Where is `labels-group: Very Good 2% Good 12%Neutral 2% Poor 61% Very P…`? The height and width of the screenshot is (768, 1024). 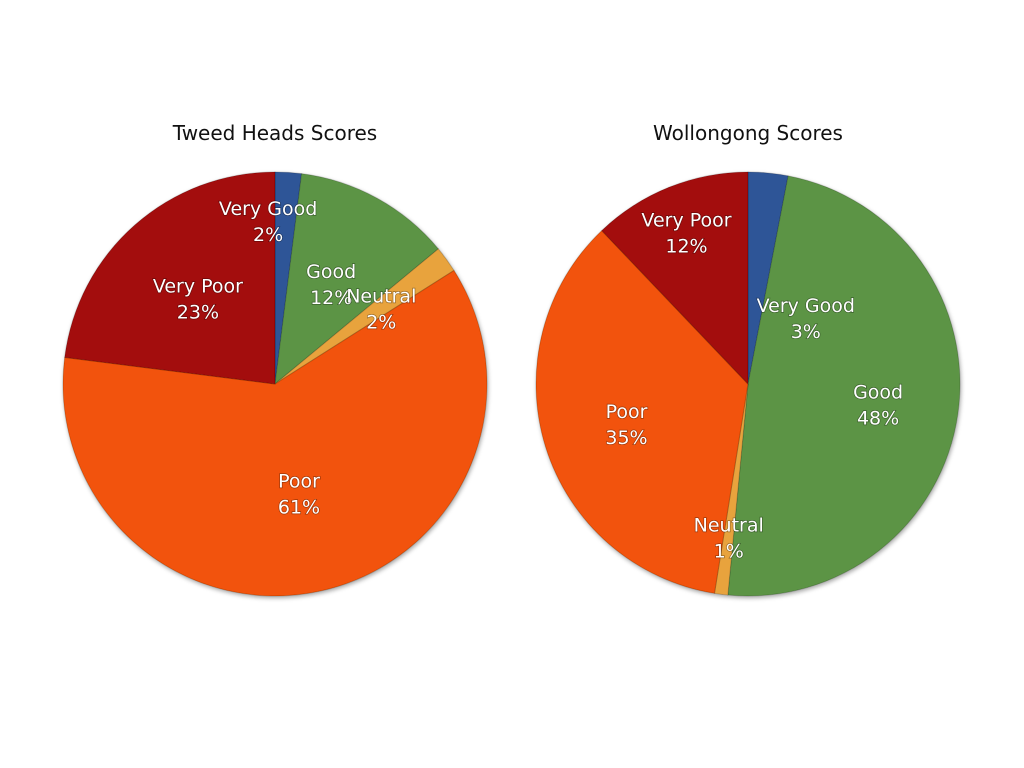 labels-group: Very Good 2% Good 12%Neutral 2% Poor 61% Very P… is located at coordinates (284, 358).